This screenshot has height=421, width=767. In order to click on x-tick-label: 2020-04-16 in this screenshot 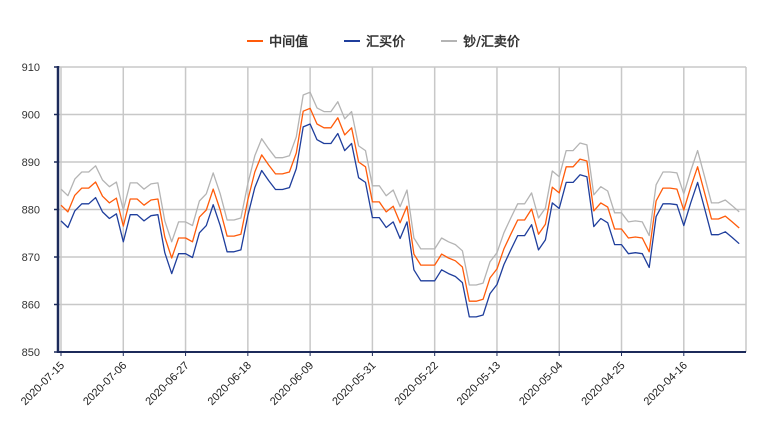, I will do `click(666, 384)`.